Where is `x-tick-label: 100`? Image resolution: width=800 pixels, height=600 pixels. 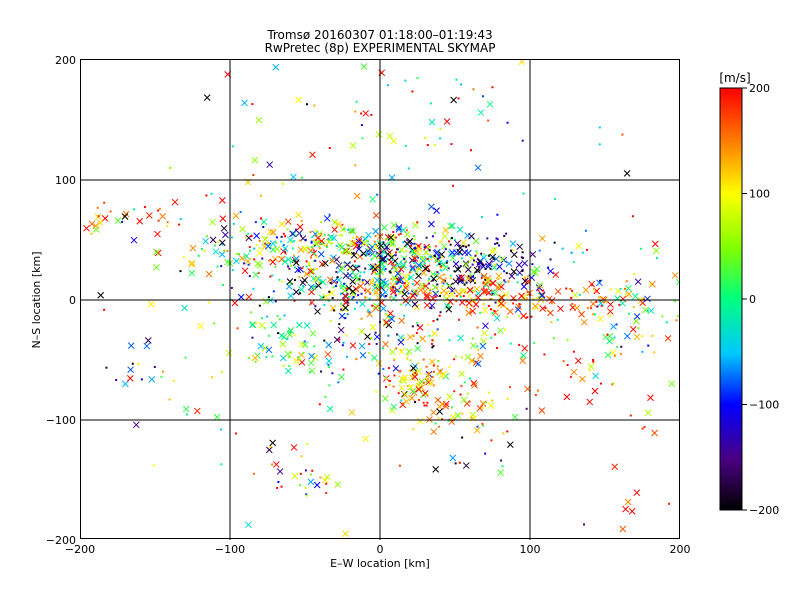
x-tick-label: 100 is located at coordinates (530, 549).